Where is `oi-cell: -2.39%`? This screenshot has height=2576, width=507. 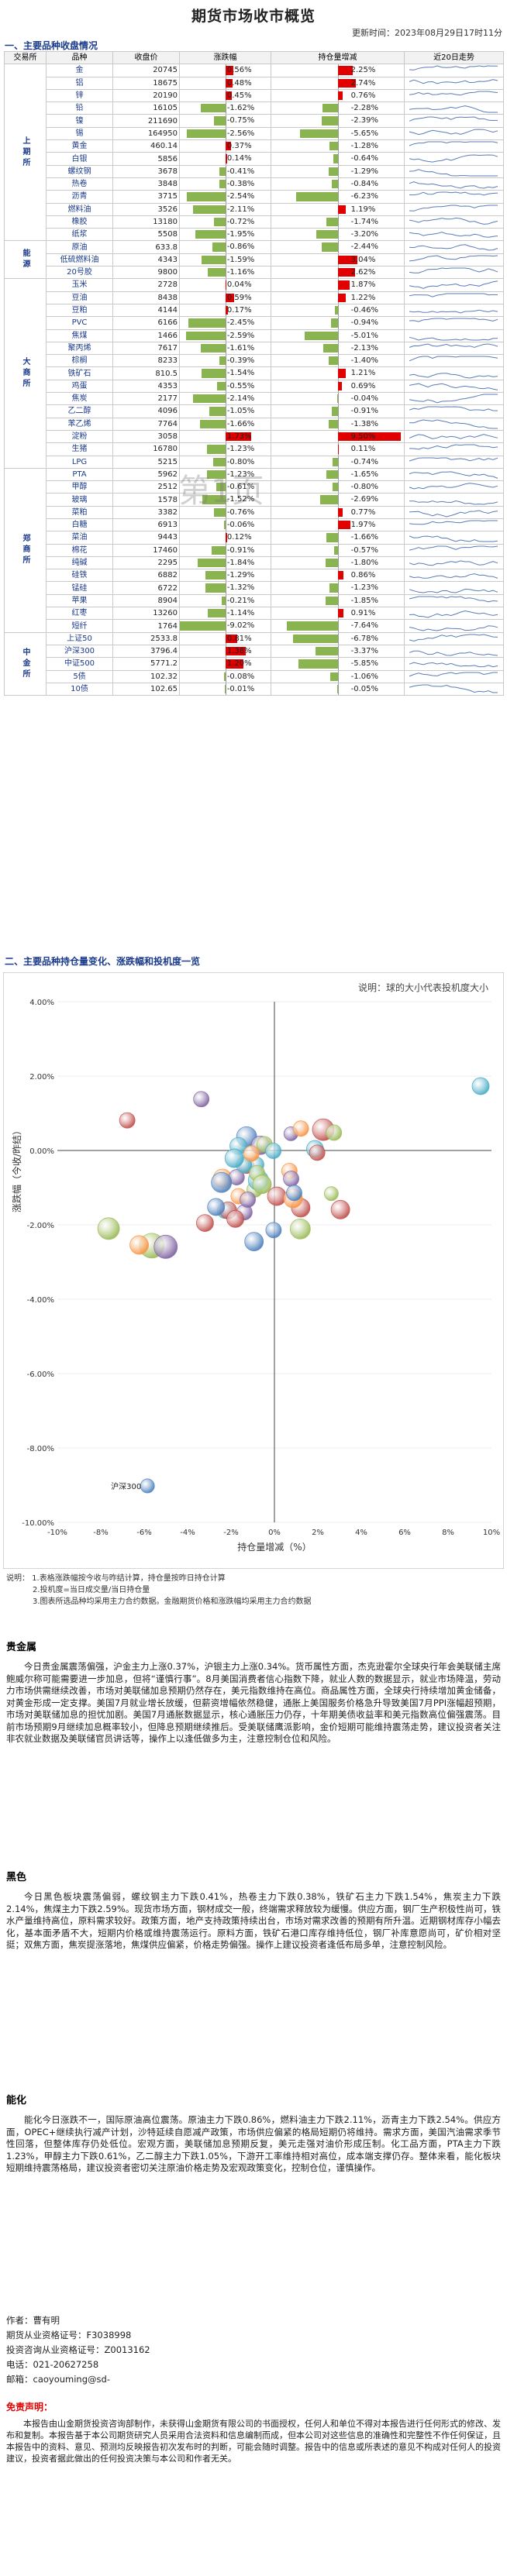
oi-cell: -2.39% is located at coordinates (338, 121).